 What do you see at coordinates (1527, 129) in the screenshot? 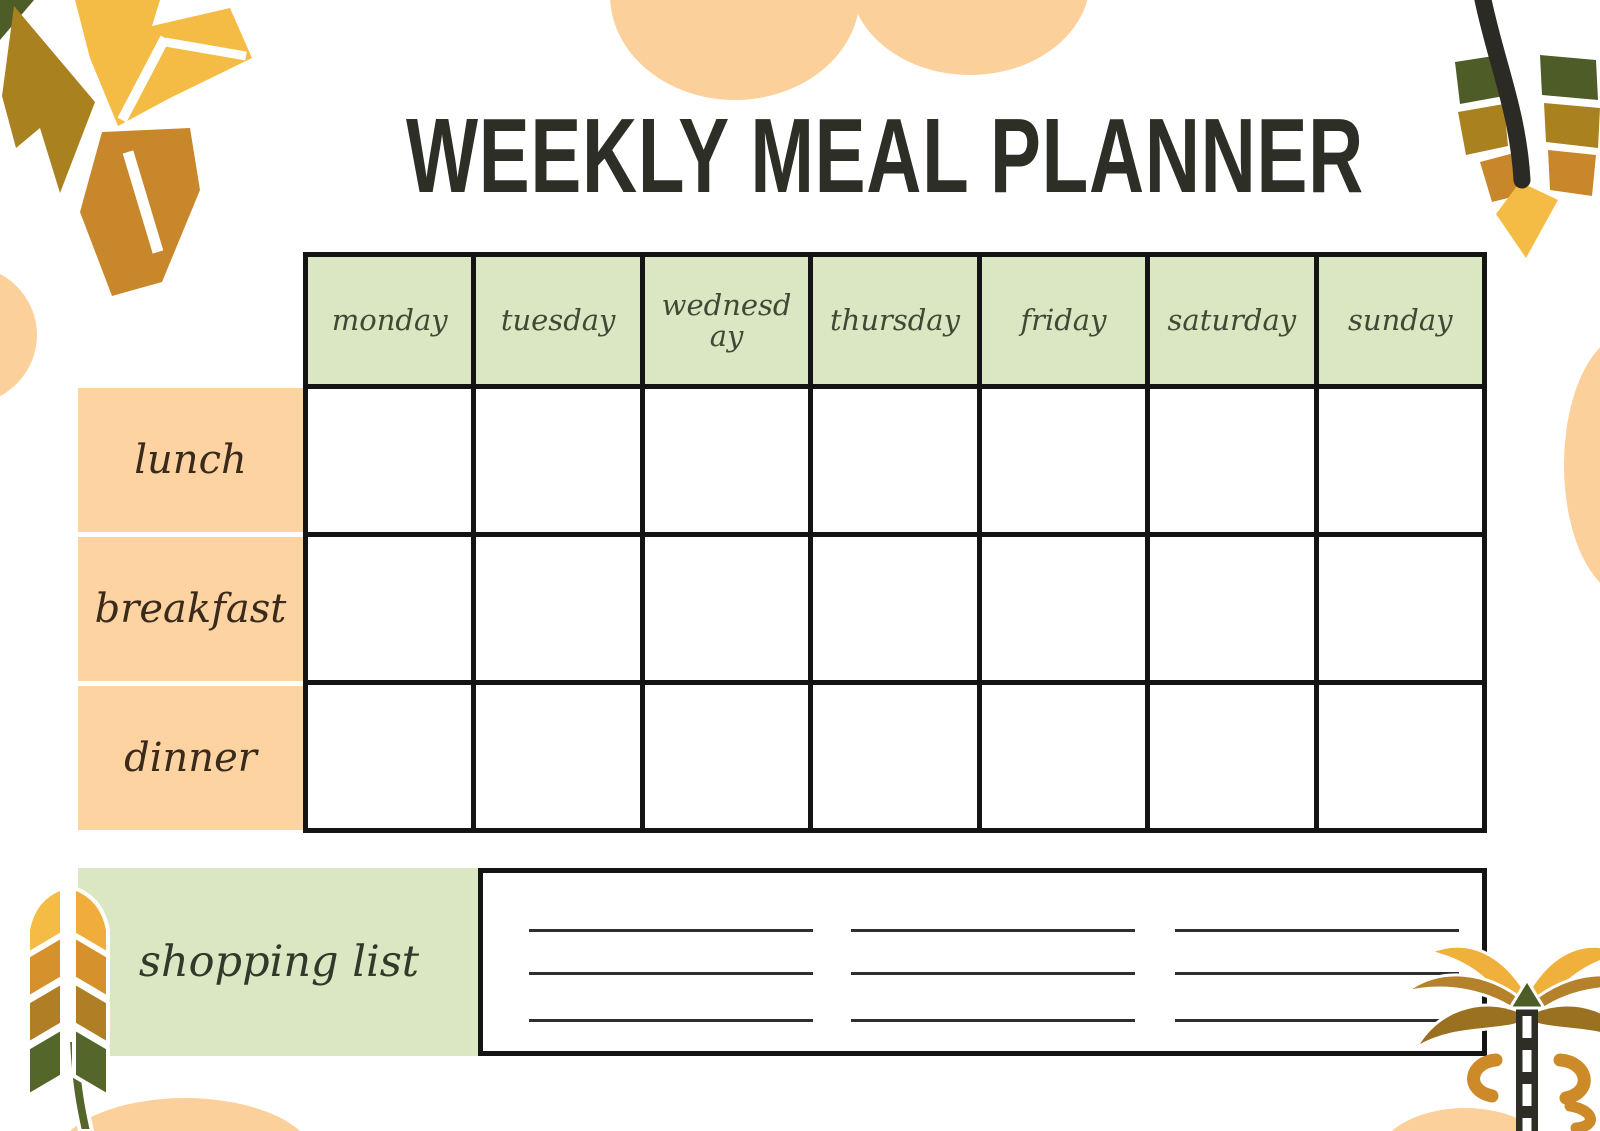
I see `heart-leaf-icon` at bounding box center [1527, 129].